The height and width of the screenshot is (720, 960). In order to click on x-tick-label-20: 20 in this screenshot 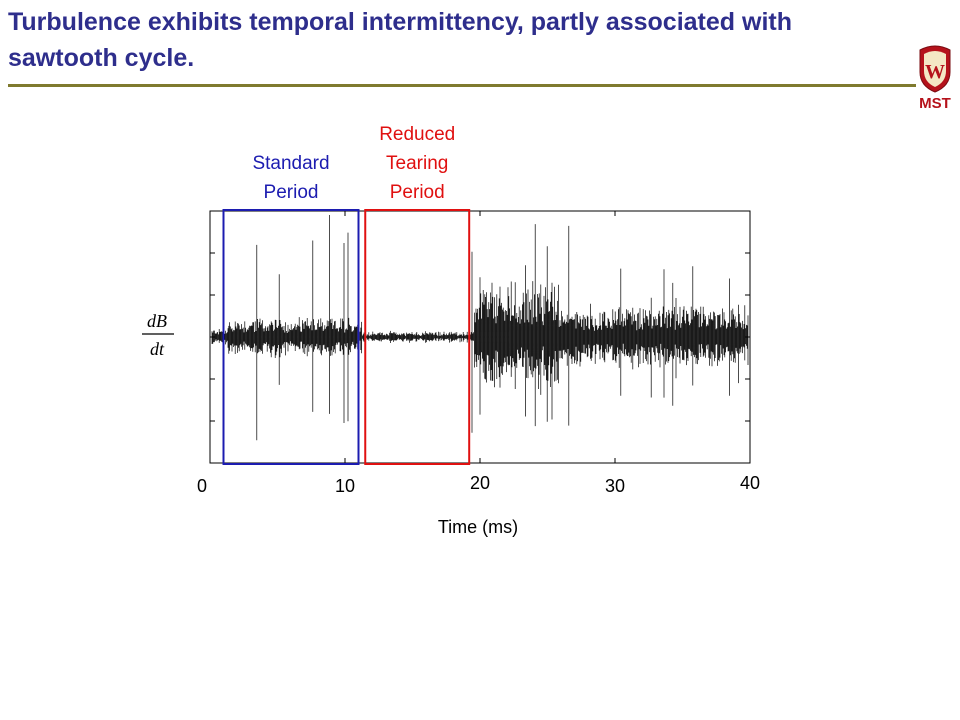, I will do `click(480, 483)`.